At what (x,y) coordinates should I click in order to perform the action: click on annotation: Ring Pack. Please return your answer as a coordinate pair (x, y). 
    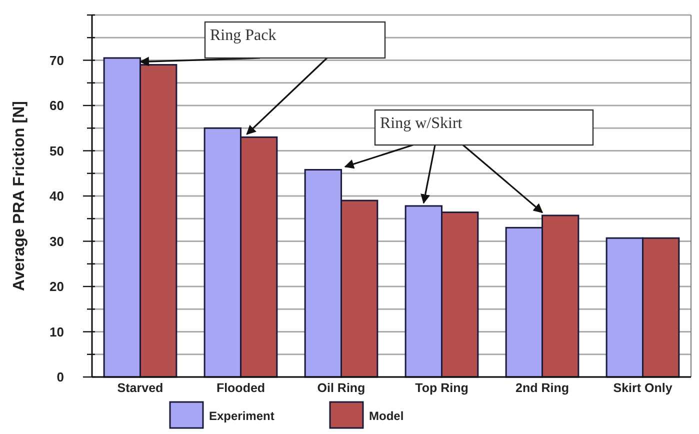
    Looking at the image, I should click on (243, 35).